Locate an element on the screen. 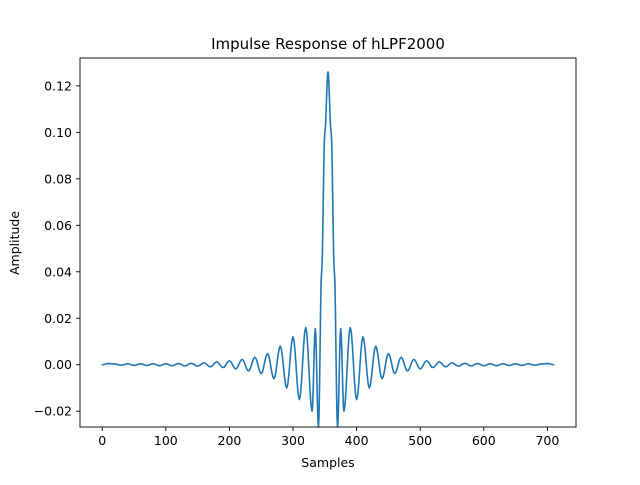  y-tick-label: −0.02 is located at coordinates (53, 411).